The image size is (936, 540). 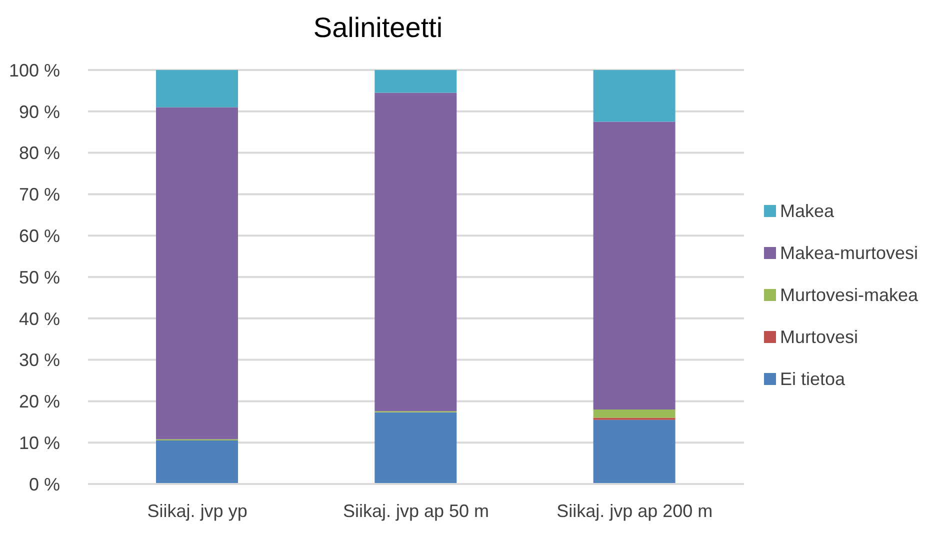 What do you see at coordinates (416, 510) in the screenshot?
I see `x-tick-label: Siikaj. jvp ap 50 m` at bounding box center [416, 510].